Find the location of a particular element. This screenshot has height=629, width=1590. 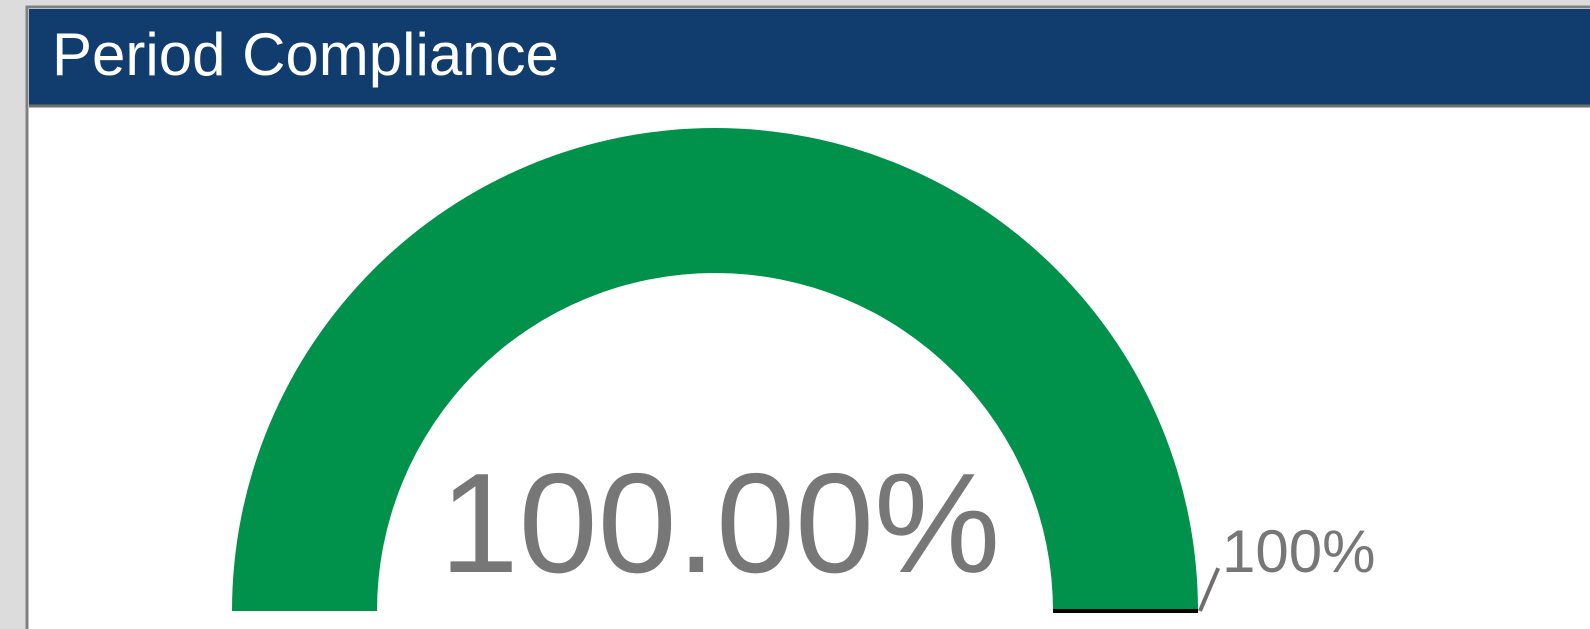

panel-header is located at coordinates (809, 57).